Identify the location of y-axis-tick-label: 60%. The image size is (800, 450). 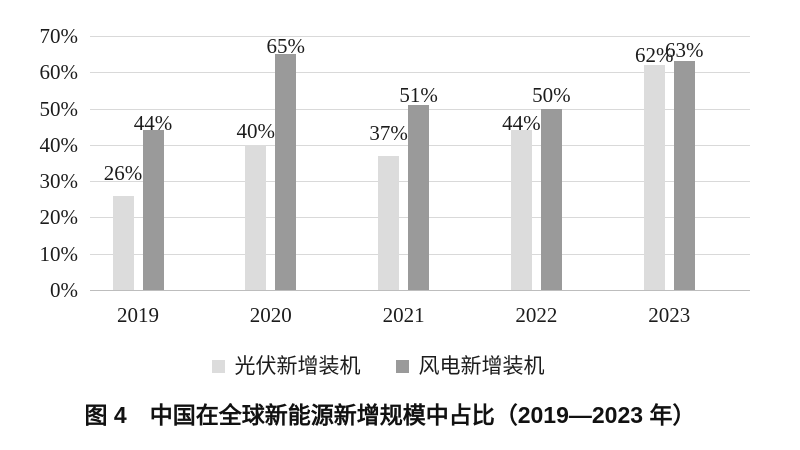
(59, 72).